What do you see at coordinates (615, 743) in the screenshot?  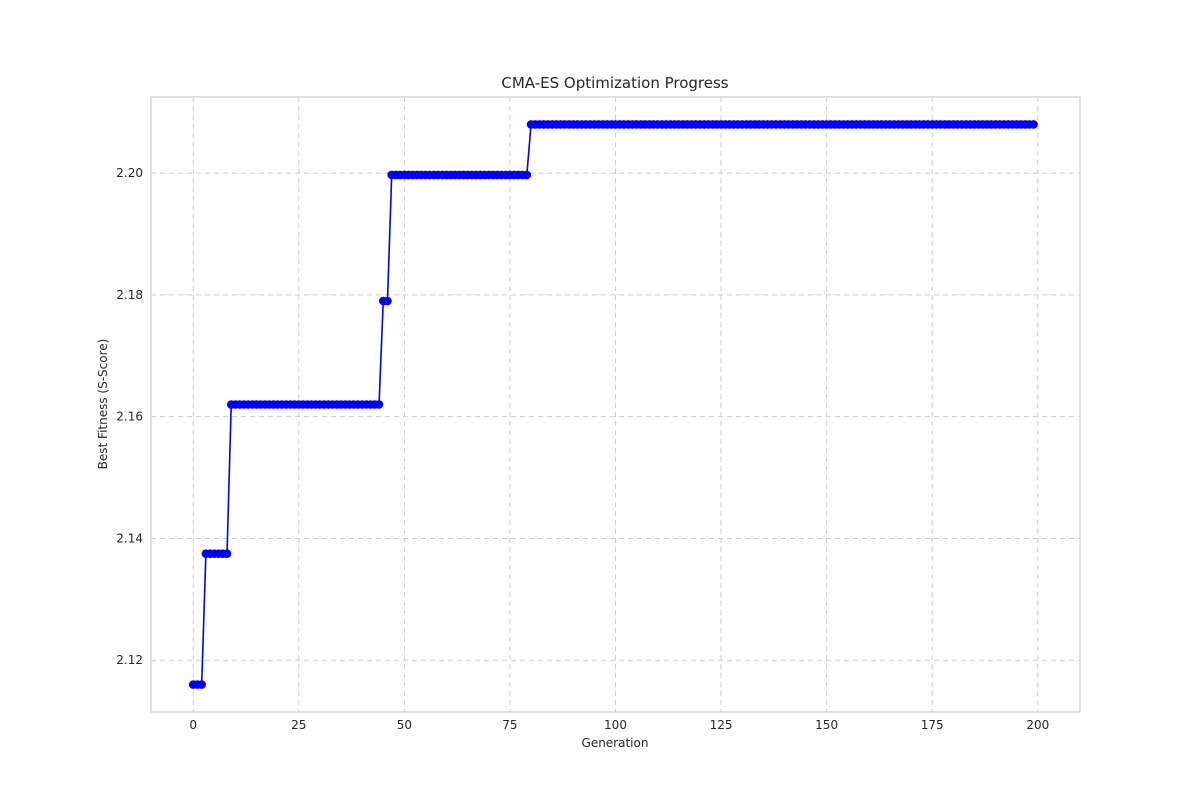 I see `x-axis-label: Generation` at bounding box center [615, 743].